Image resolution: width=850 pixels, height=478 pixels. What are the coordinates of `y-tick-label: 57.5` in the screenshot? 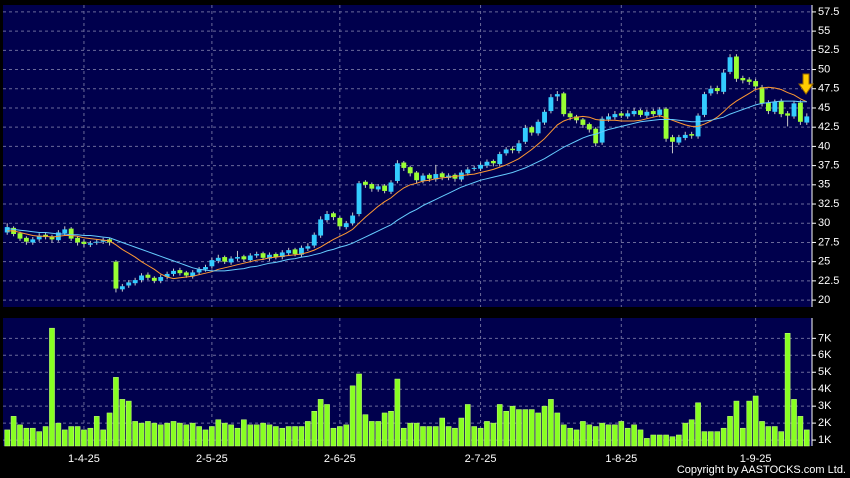 It's located at (828, 12).